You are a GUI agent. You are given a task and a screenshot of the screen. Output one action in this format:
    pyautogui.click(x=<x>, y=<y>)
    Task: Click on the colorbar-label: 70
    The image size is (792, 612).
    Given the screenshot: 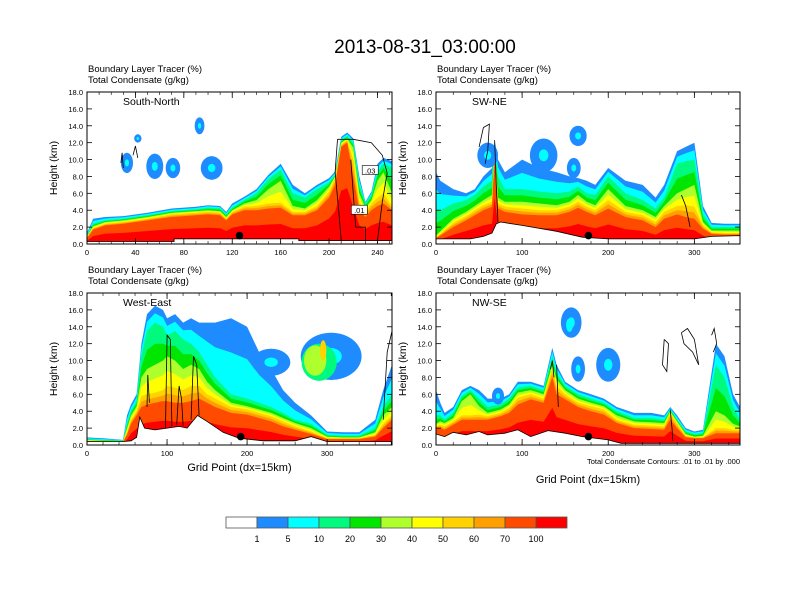 What is the action you would take?
    pyautogui.click(x=505, y=539)
    